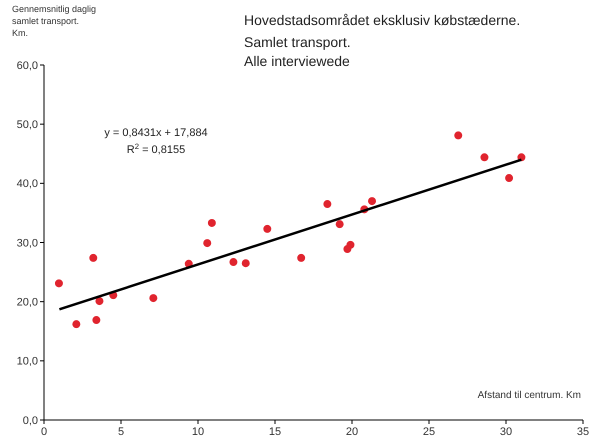 Image resolution: width=589 pixels, height=439 pixels. I want to click on y-tick-label: 20,0, so click(27, 302).